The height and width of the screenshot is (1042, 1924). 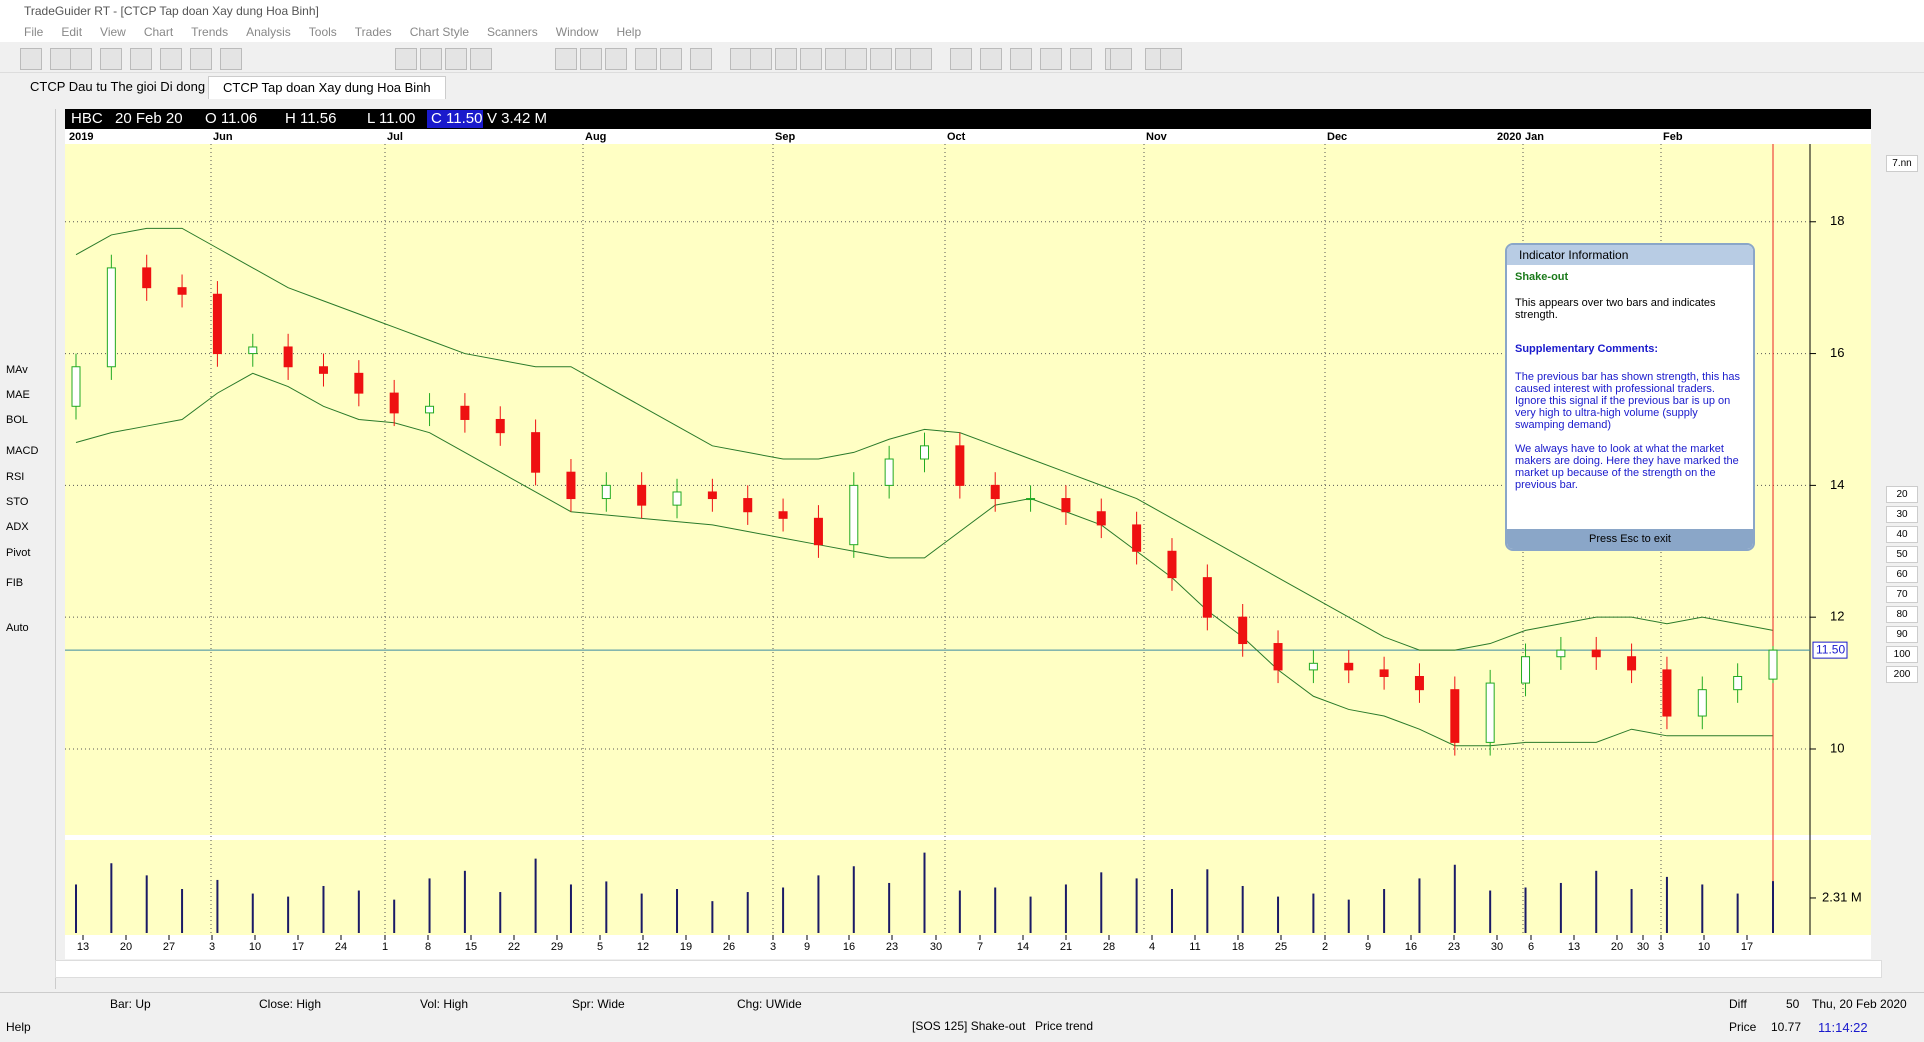 What do you see at coordinates (17, 502) in the screenshot?
I see `indicator-button: STO` at bounding box center [17, 502].